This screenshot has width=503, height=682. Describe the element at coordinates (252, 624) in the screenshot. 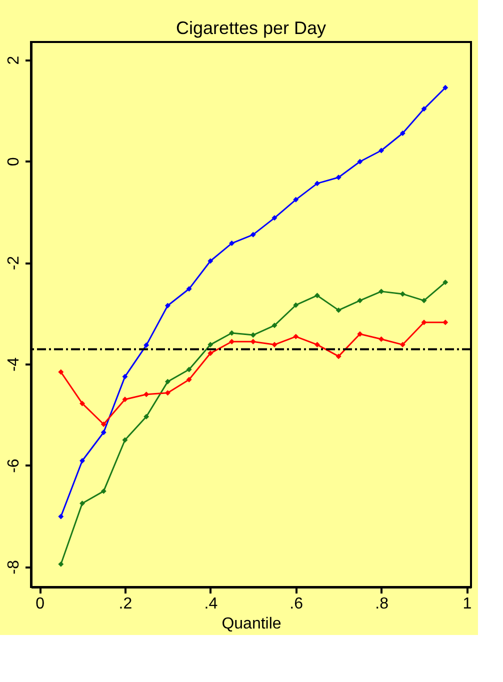

I see `x-axis-title: Quantile` at that location.